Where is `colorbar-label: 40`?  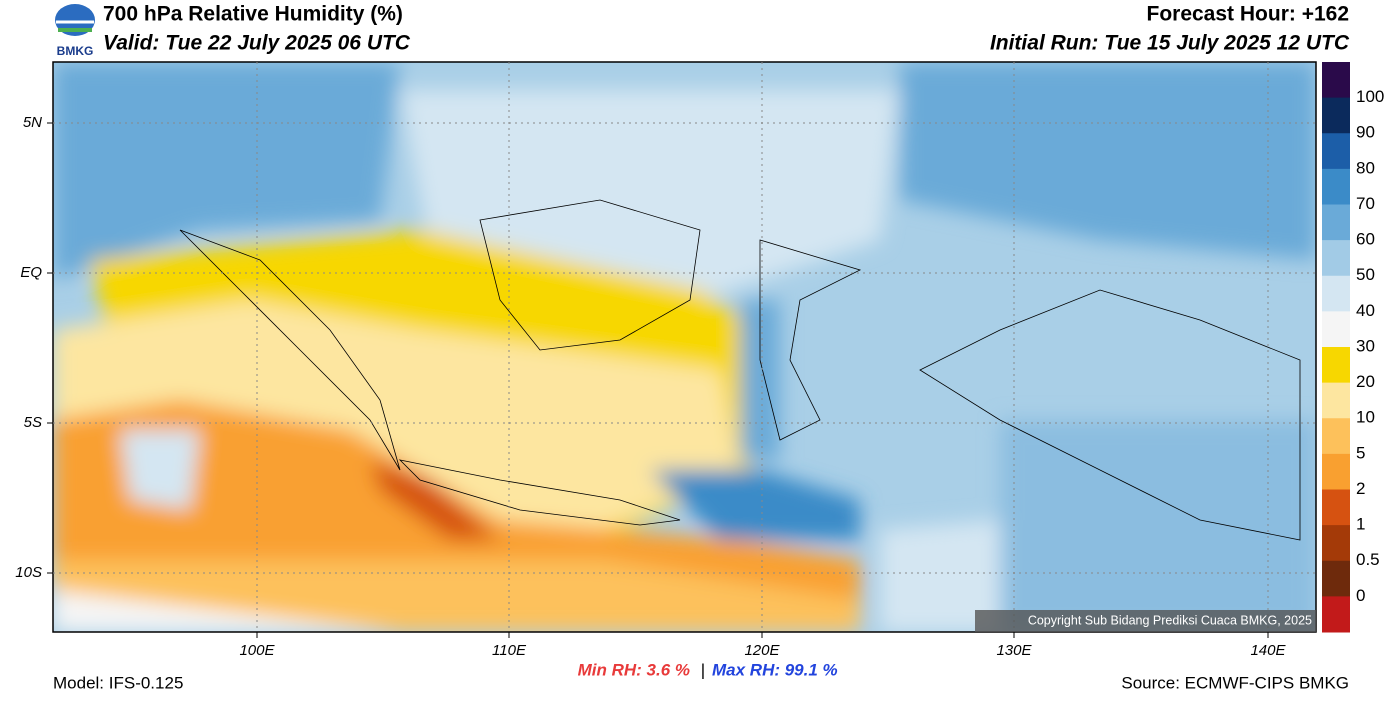
colorbar-label: 40 is located at coordinates (1365, 310).